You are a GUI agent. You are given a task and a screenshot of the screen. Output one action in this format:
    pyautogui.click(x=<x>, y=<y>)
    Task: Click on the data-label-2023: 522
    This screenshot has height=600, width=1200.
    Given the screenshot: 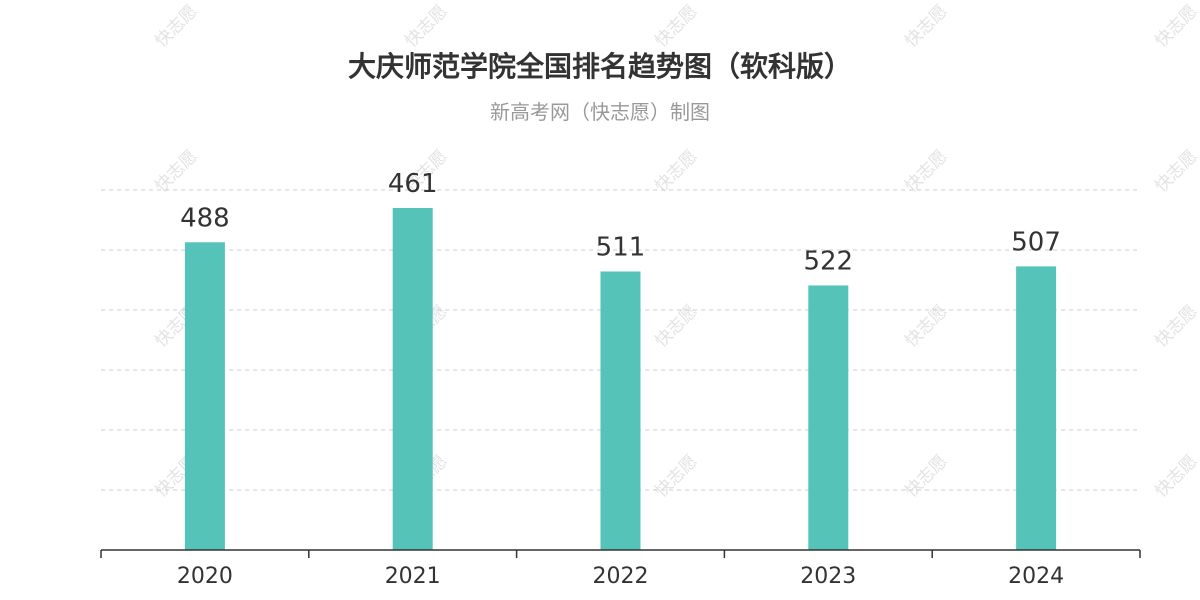 What is the action you would take?
    pyautogui.click(x=828, y=261)
    